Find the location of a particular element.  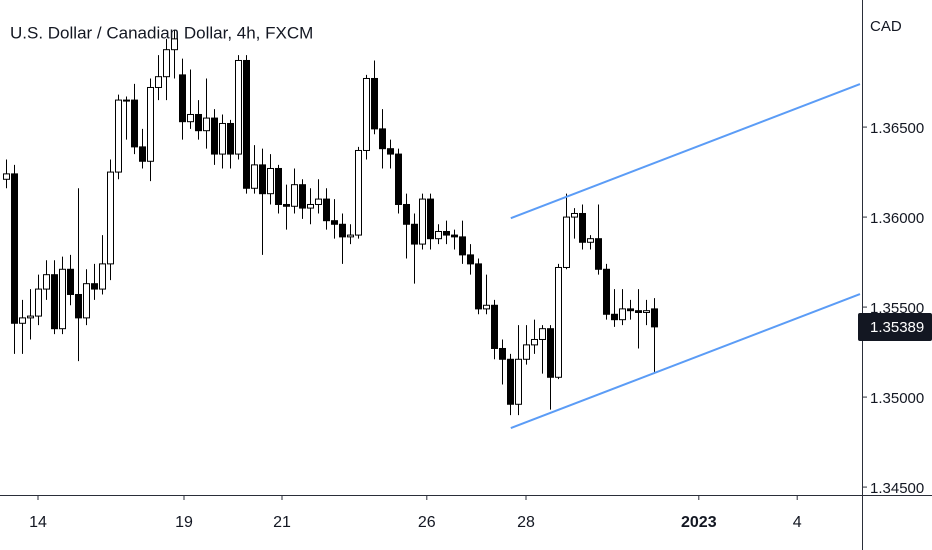

x-tick-label: 28 is located at coordinates (526, 522).